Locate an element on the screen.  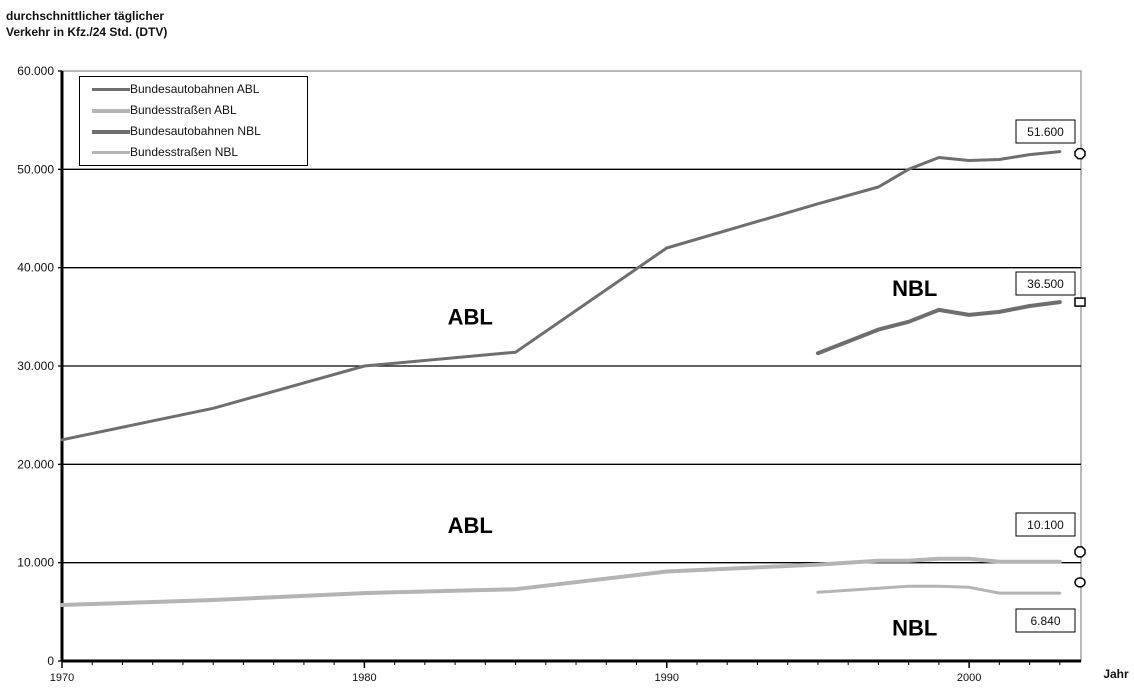
y-tick-label: 40.000 is located at coordinates (35, 268).